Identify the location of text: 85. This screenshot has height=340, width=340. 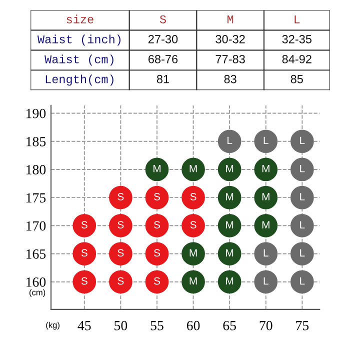
(296, 79).